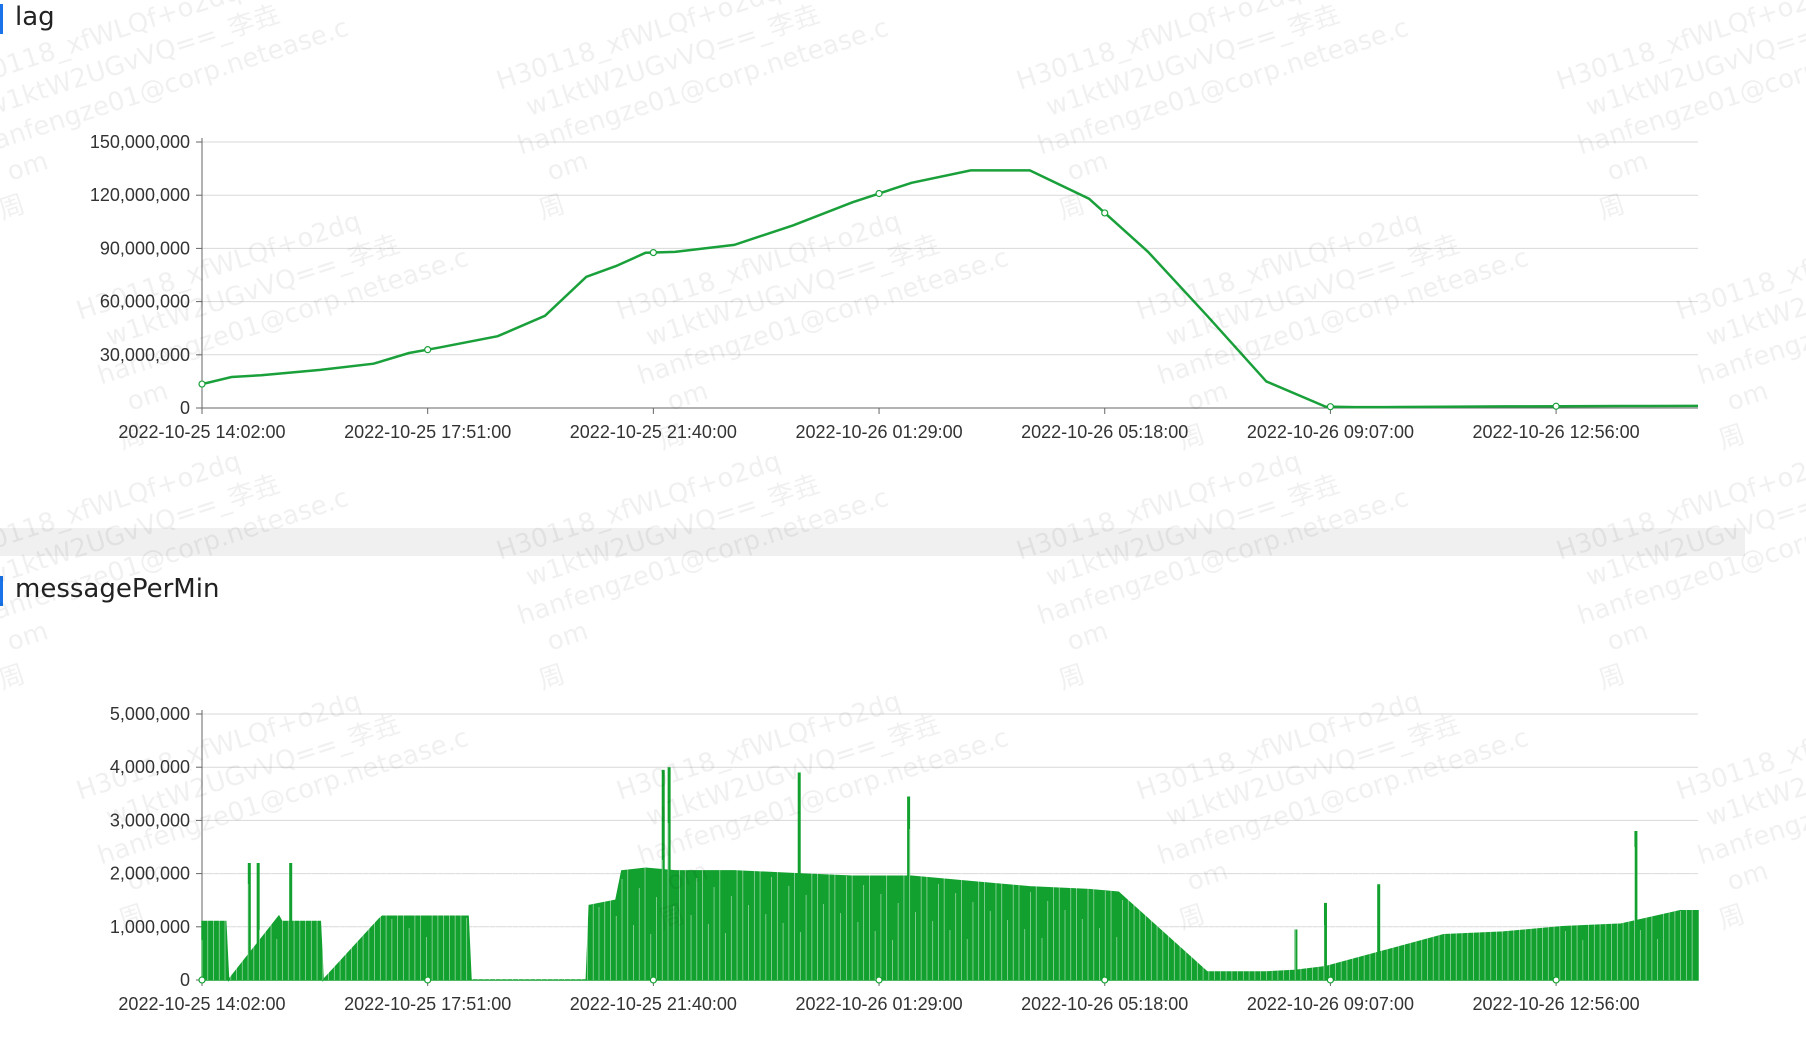 Image resolution: width=1806 pixels, height=1060 pixels. I want to click on y-tick-label: 2,000,000, so click(150, 874).